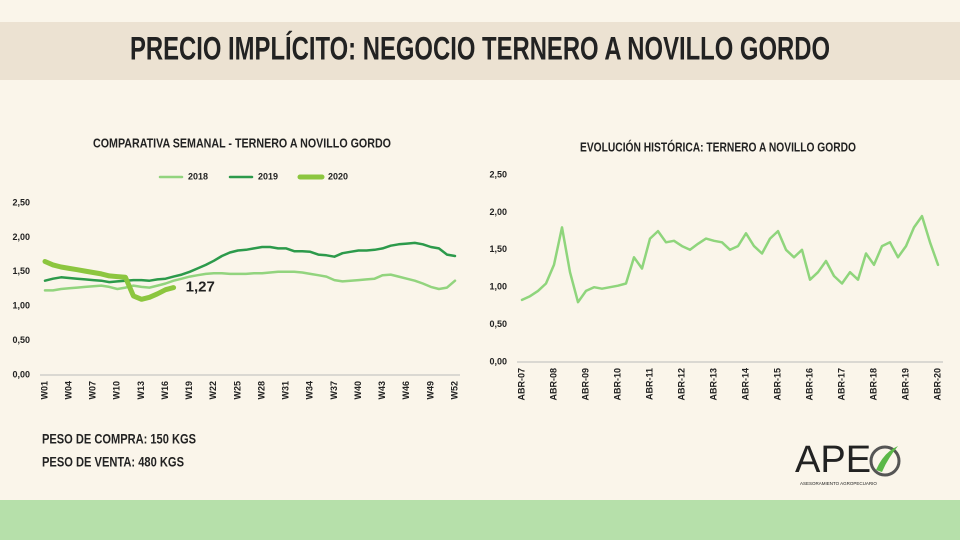 Image resolution: width=960 pixels, height=540 pixels. What do you see at coordinates (838, 483) in the screenshot?
I see `logo-tagline: ASESORAMIENTO AGROPECUARIO` at bounding box center [838, 483].